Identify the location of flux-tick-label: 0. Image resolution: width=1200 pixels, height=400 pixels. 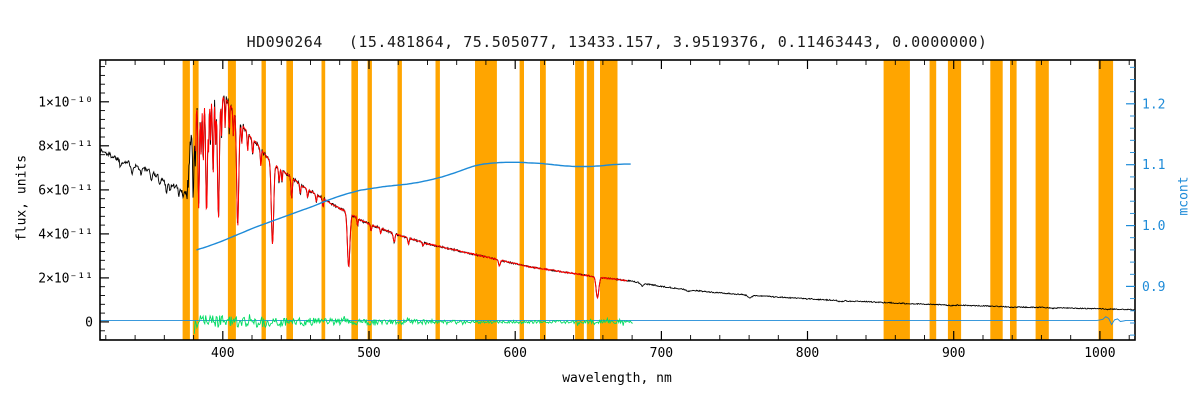
(89, 322).